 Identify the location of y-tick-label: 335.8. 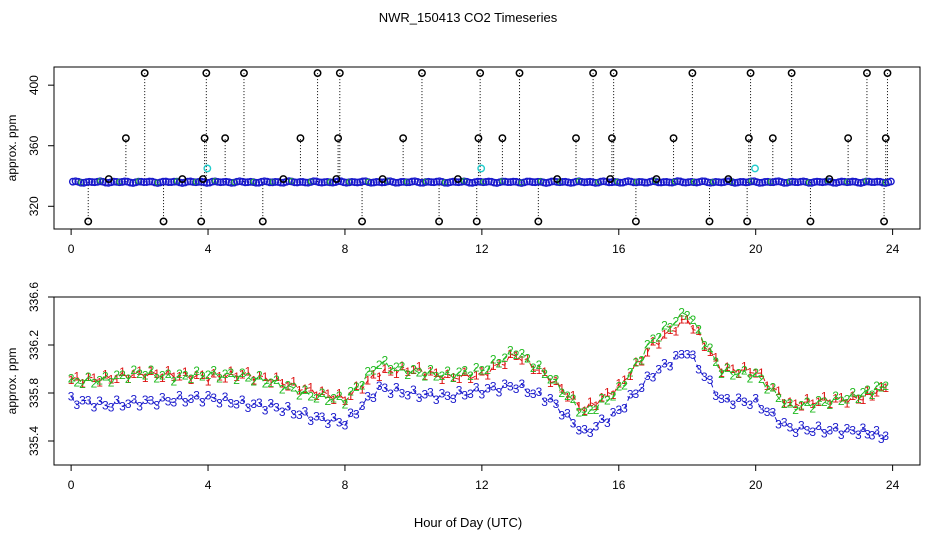
(34, 393).